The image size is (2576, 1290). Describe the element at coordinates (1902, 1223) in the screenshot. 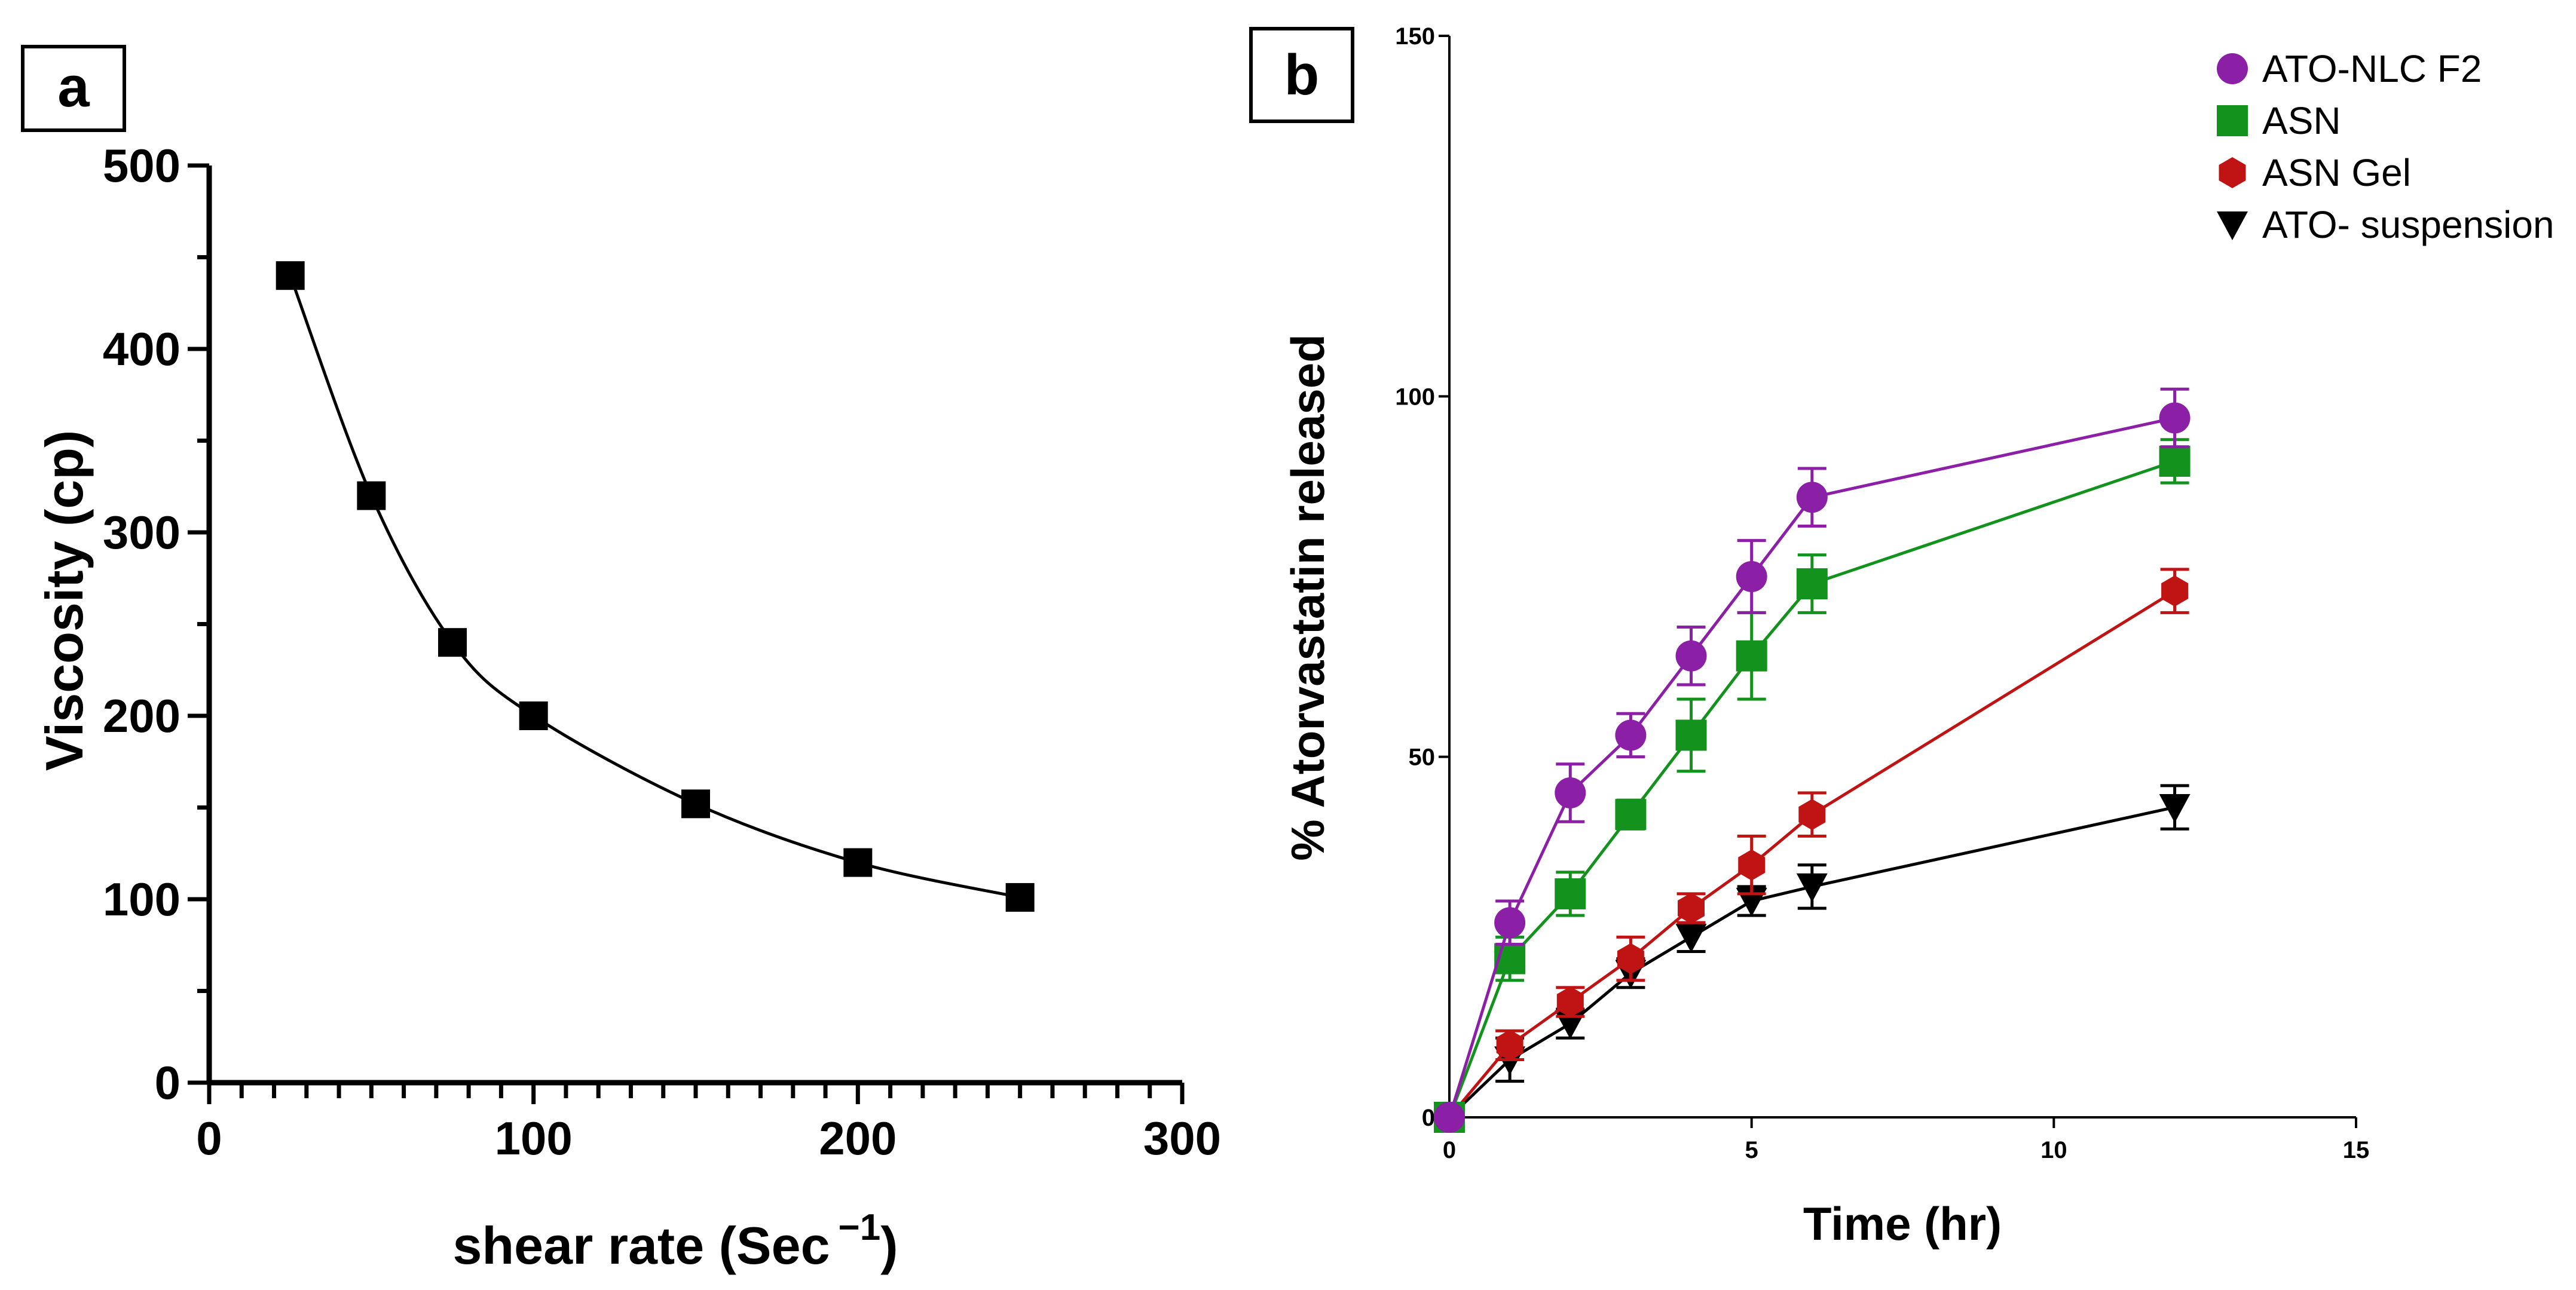

I see `chart-b-x-axis-label: Time (hr)` at that location.